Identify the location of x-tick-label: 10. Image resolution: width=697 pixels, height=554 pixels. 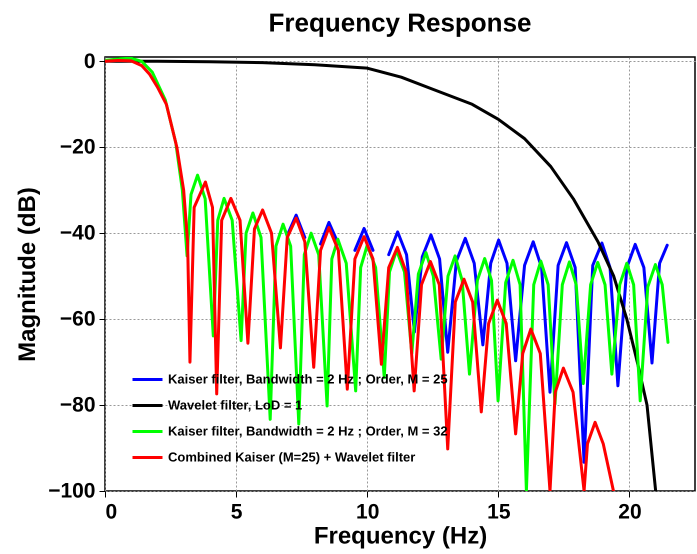
(368, 512).